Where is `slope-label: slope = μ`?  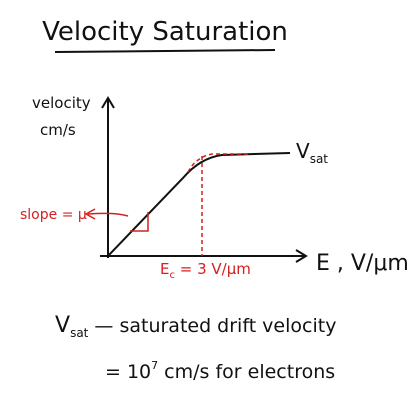
slope-label: slope = μ is located at coordinates (53, 215).